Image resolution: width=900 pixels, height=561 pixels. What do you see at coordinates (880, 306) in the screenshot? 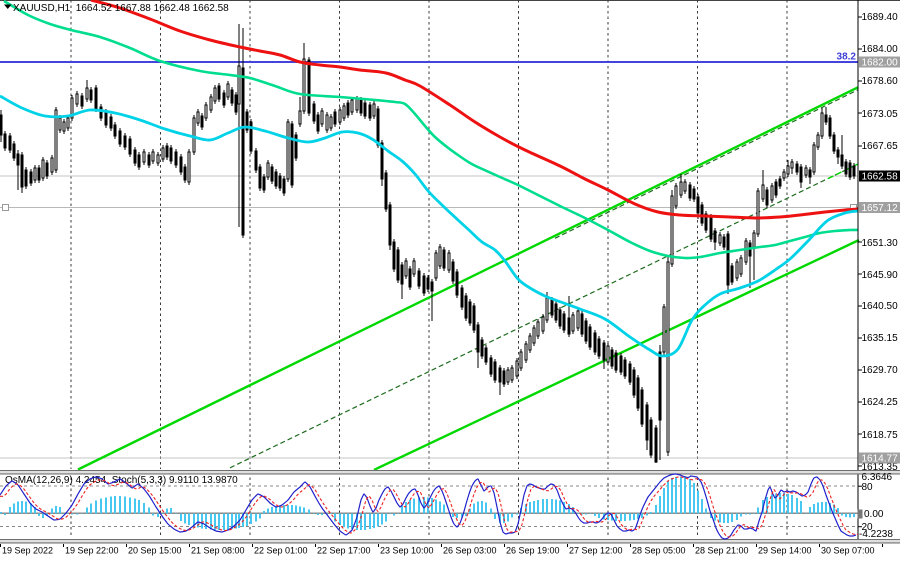
I see `svg-text: 1640.50` at bounding box center [880, 306].